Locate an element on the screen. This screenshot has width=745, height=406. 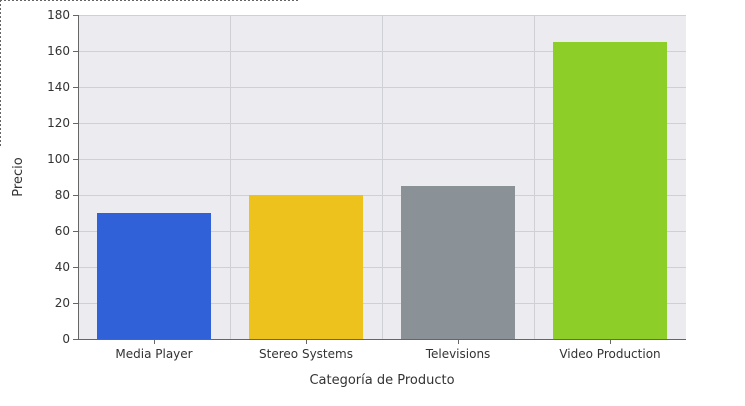
y-tick-label: 180 is located at coordinates (58, 15).